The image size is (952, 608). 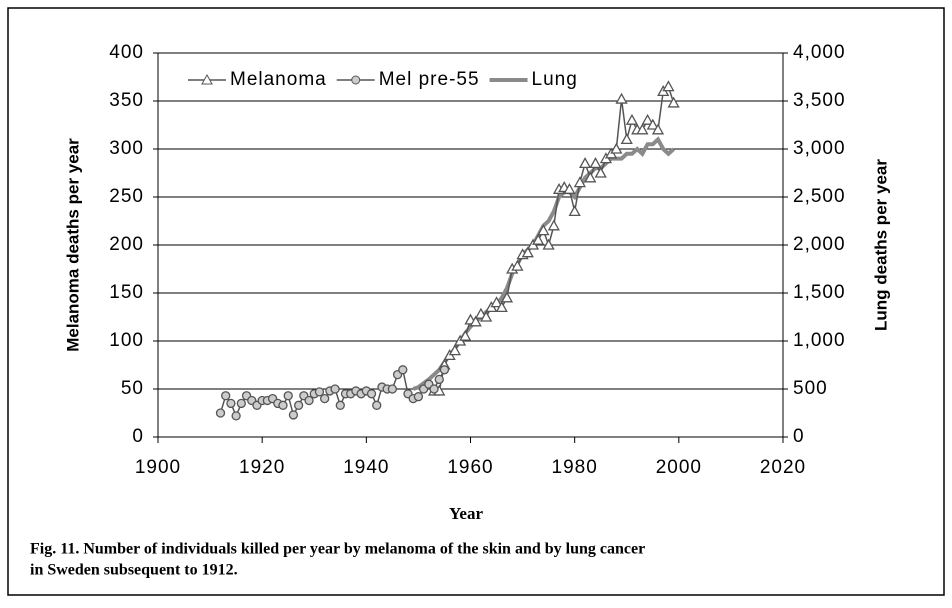 I want to click on y-tick-label: 300, so click(x=126, y=148).